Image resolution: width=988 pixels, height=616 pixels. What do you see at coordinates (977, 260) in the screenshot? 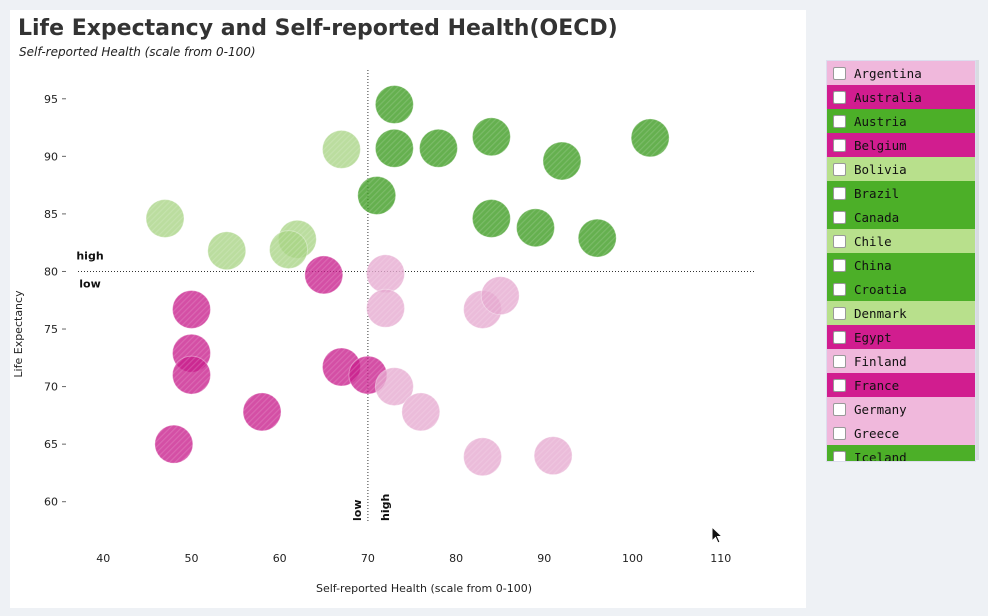
I see `scrollbar` at bounding box center [977, 260].